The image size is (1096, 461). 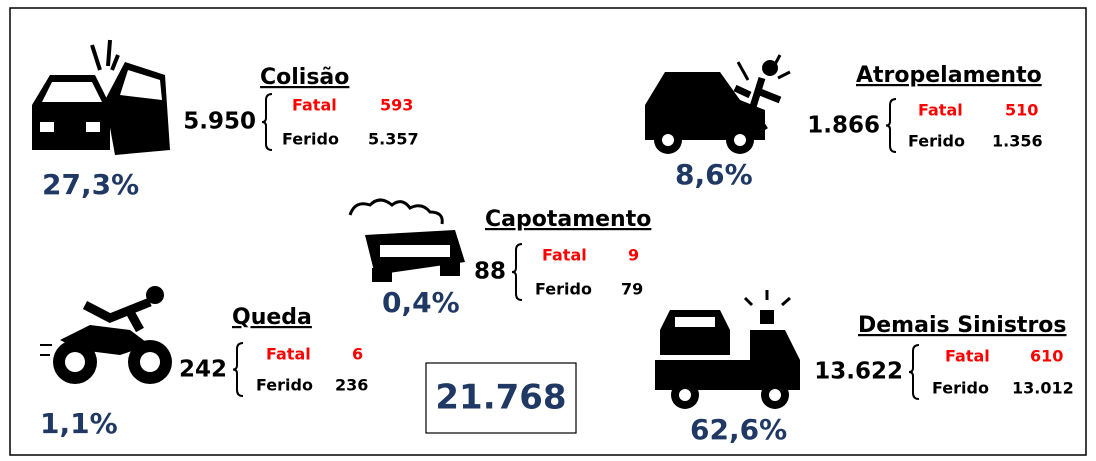 I want to click on fatal-value: 610, so click(x=1046, y=356).